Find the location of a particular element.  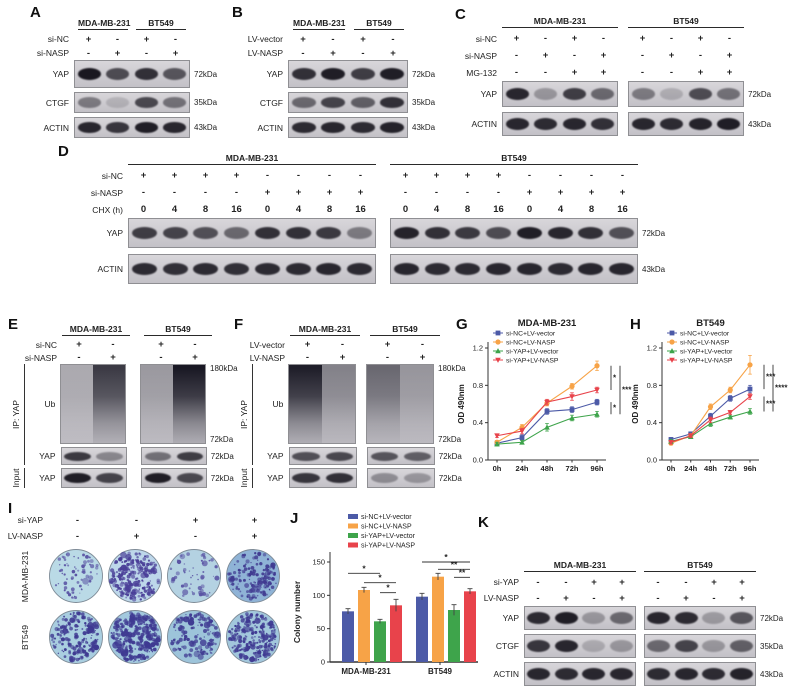

dish-row is located at coordinates (175, 637).